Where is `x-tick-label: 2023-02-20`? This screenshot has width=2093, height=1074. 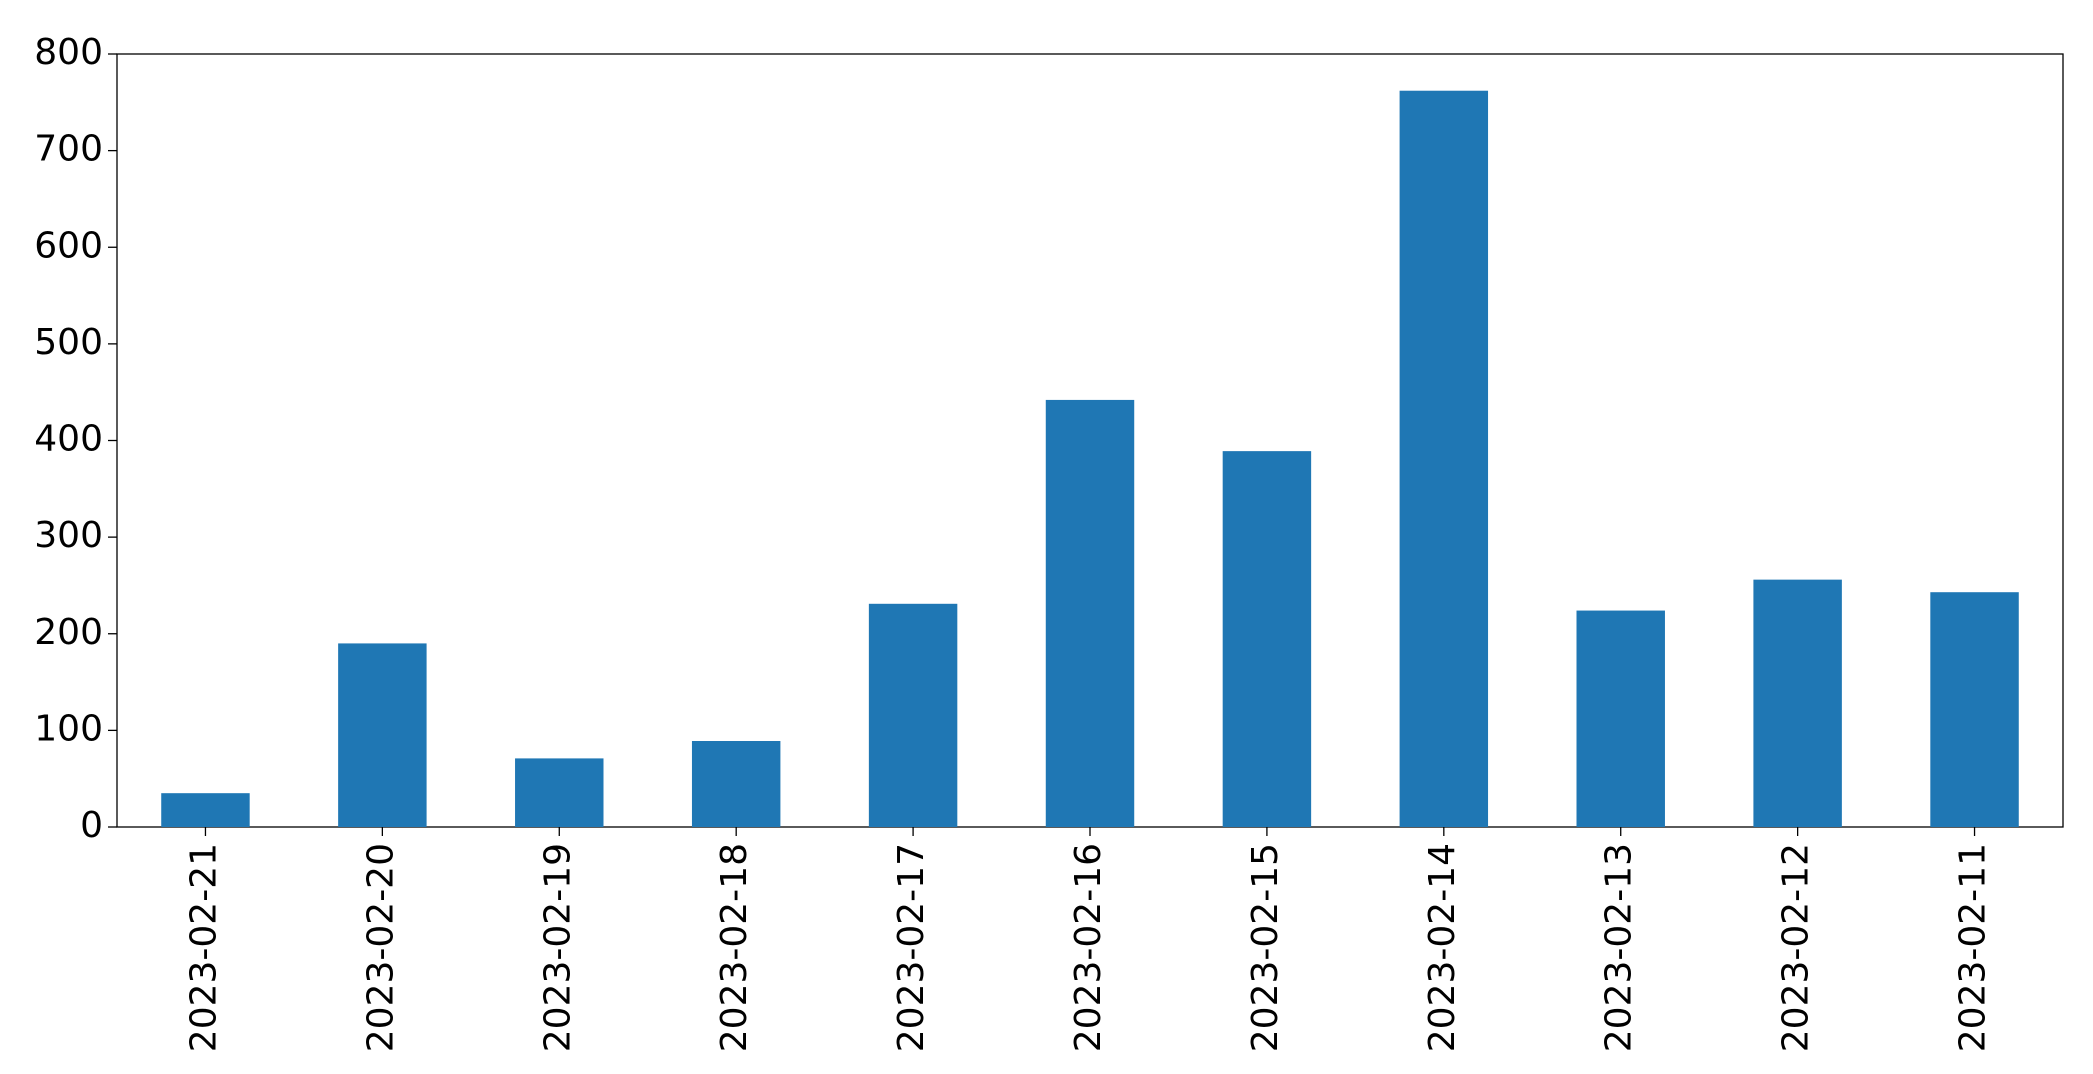 x-tick-label: 2023-02-20 is located at coordinates (380, 947).